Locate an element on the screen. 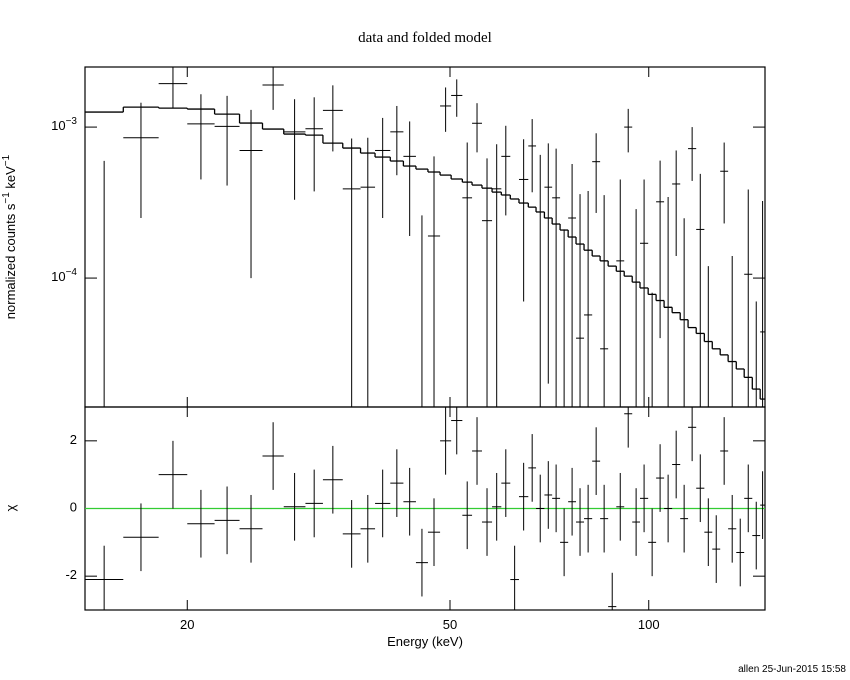 The image size is (850, 680). x-tick-label: 20 is located at coordinates (187, 624).